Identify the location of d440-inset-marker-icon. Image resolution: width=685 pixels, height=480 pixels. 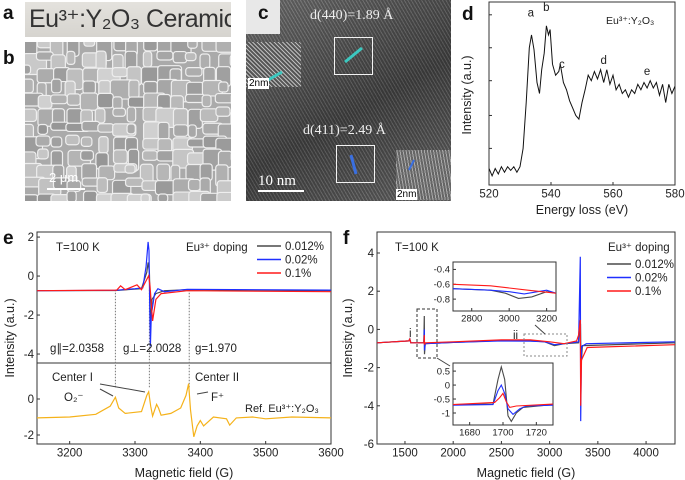
(275, 76).